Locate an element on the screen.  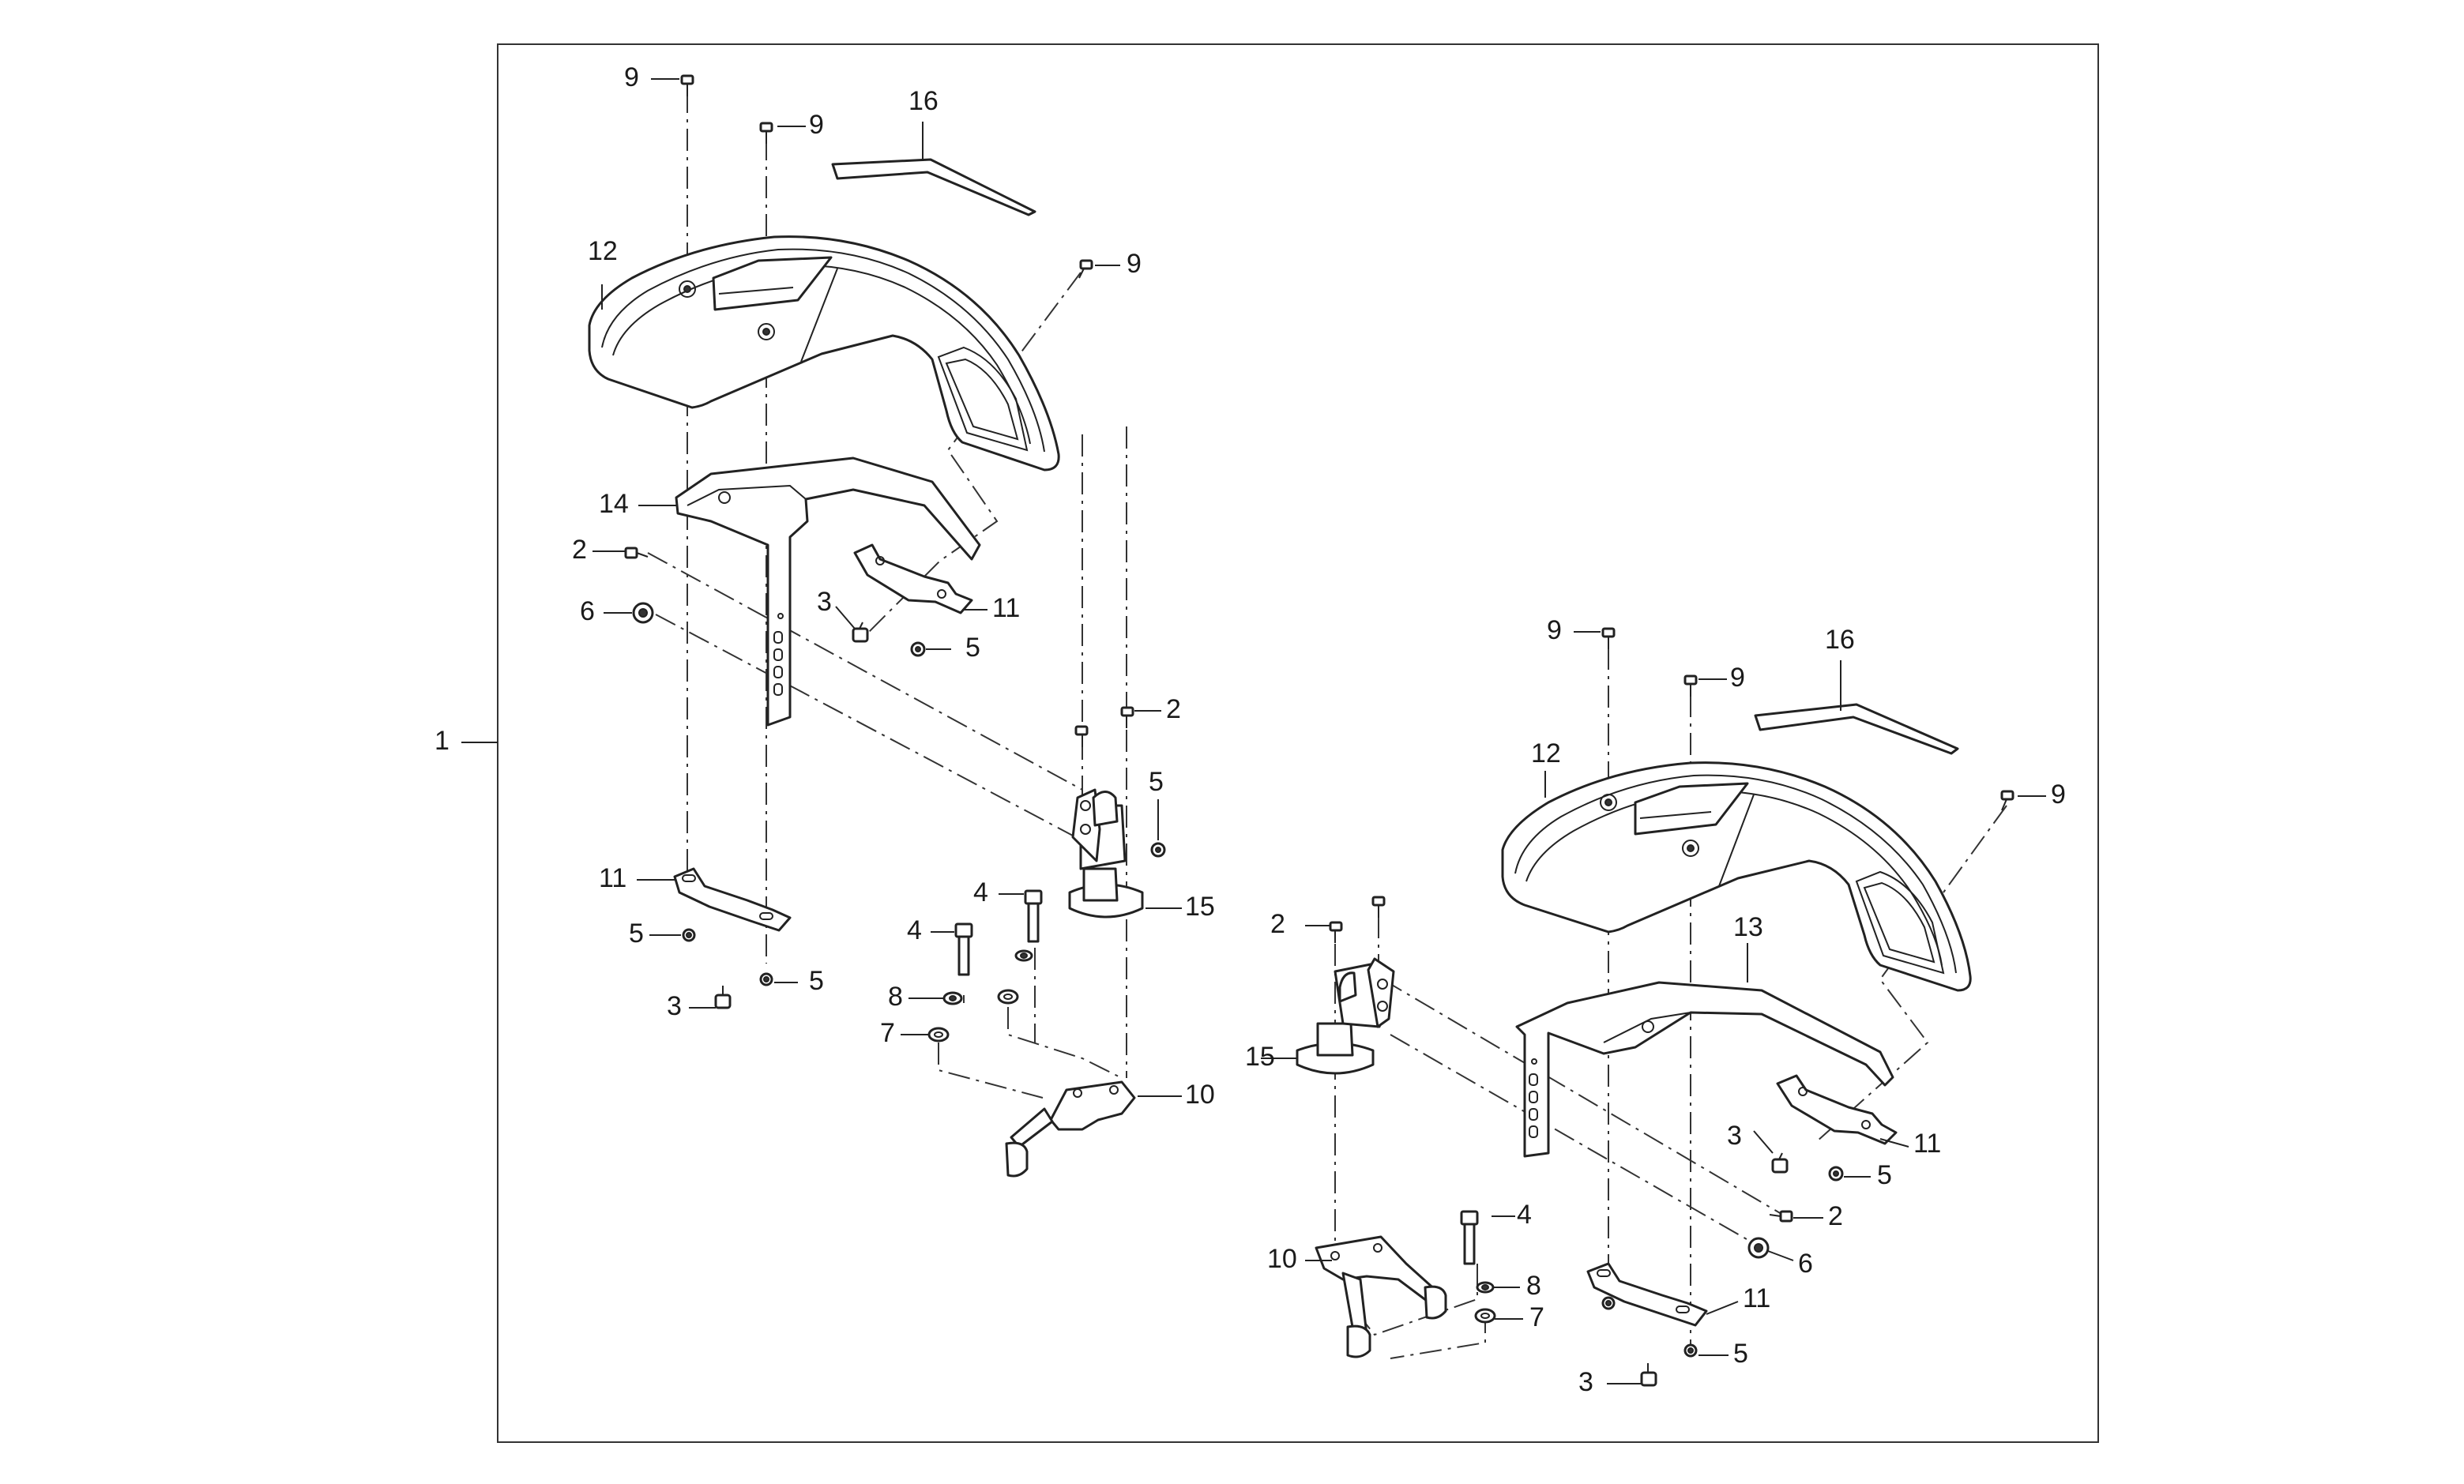
bolt-2-b is located at coordinates (1127, 717).